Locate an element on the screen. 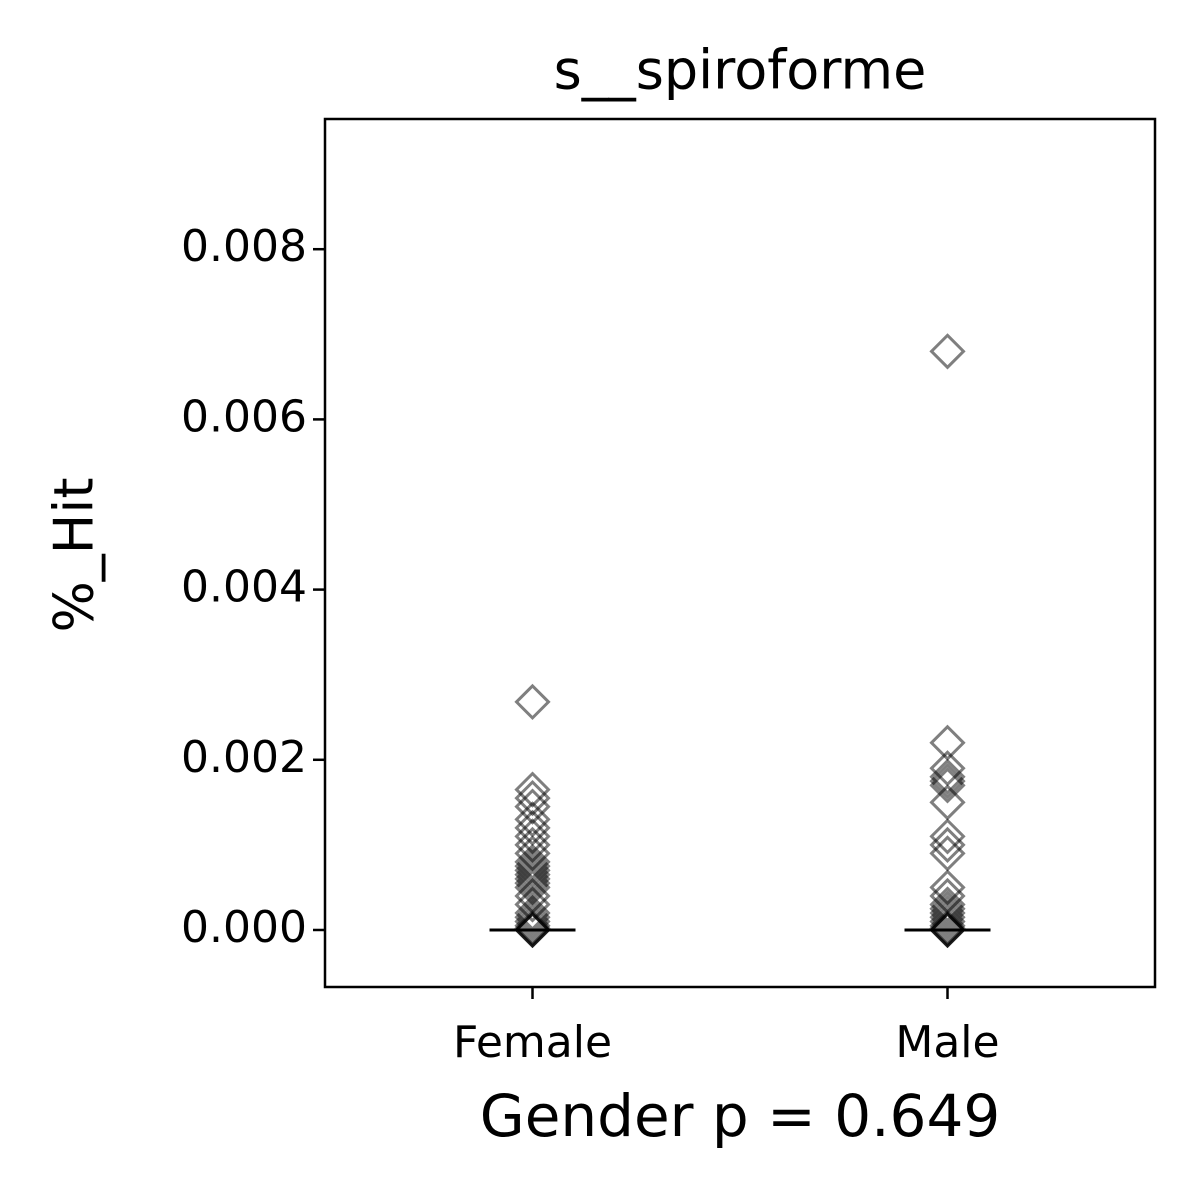 This screenshot has width=1200, height=1200. chart-title: s__spiroforme is located at coordinates (740, 70).